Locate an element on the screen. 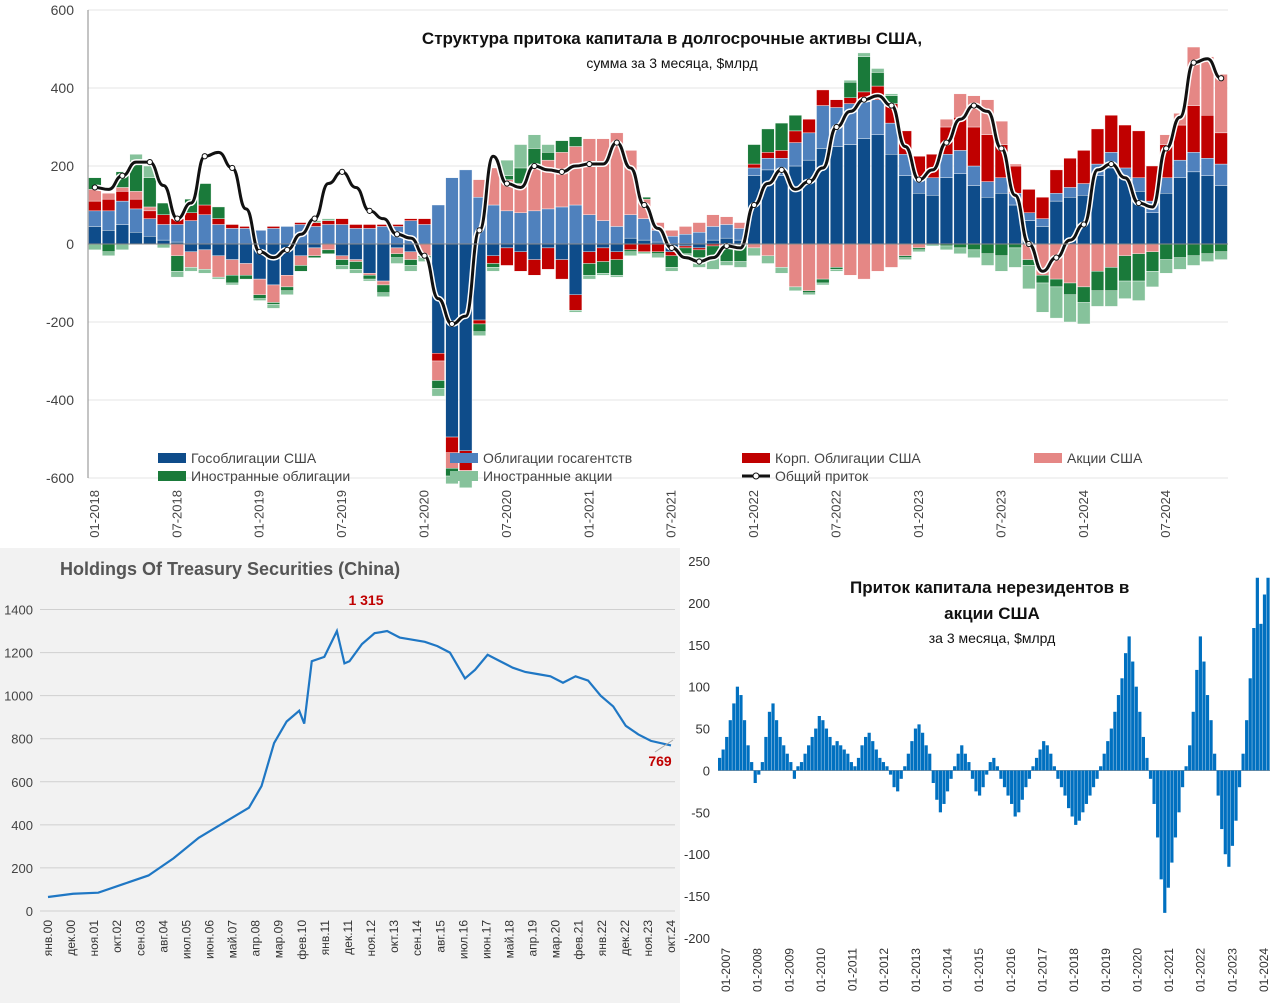  chart1-ytick-label: 600 is located at coordinates (63, 10).